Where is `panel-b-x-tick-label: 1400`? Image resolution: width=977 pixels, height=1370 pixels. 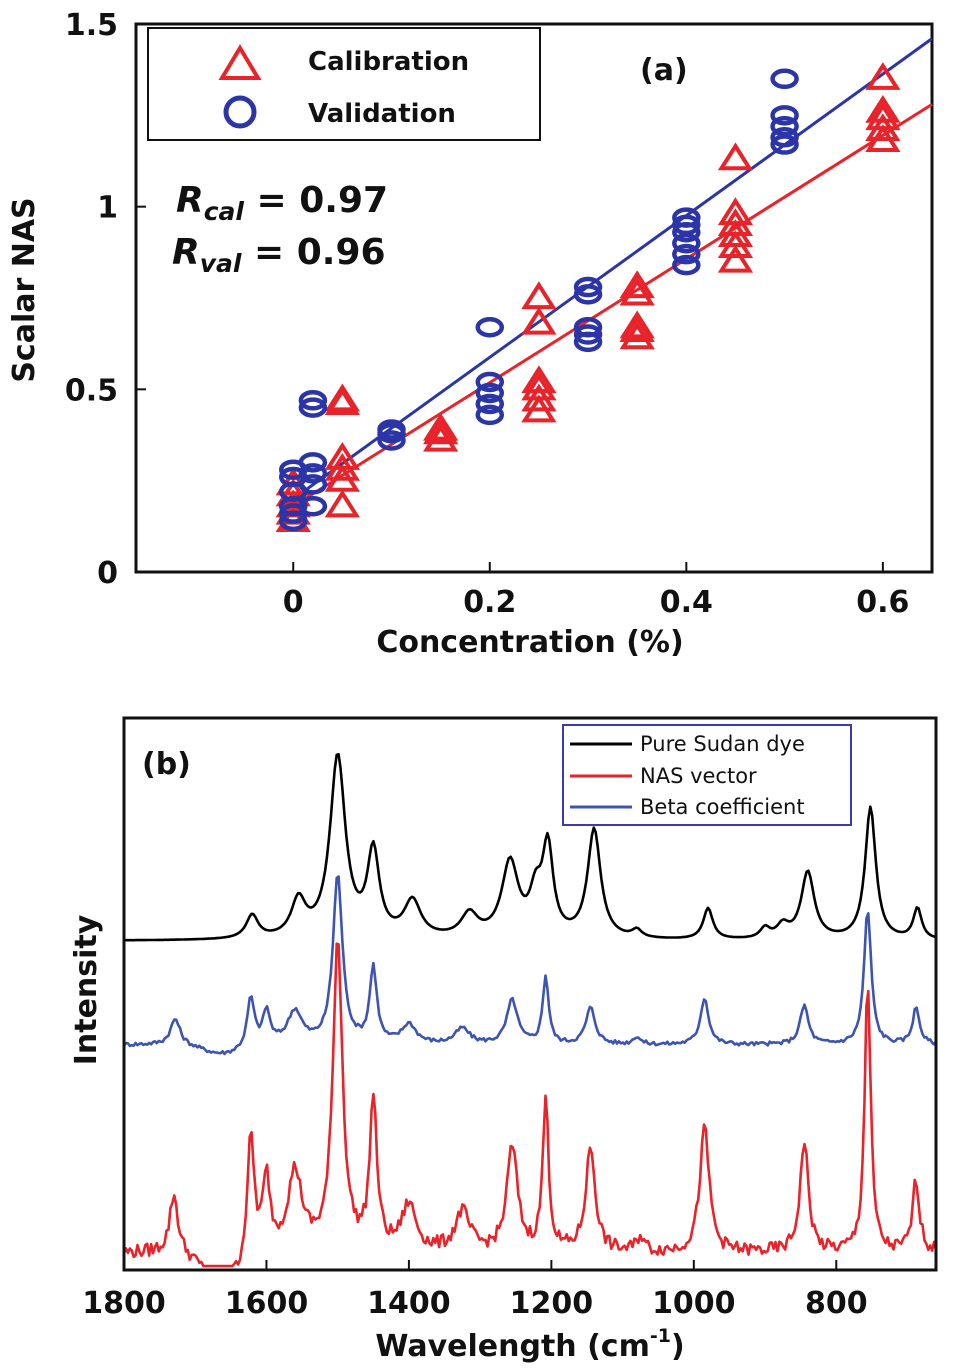
panel-b-x-tick-label: 1400 is located at coordinates (409, 1303).